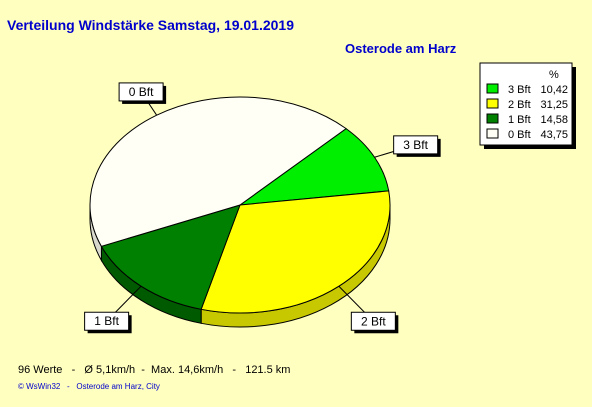  Describe the element at coordinates (368, 309) in the screenshot. I see `slice-label-2-bft: 2 Bft` at that location.